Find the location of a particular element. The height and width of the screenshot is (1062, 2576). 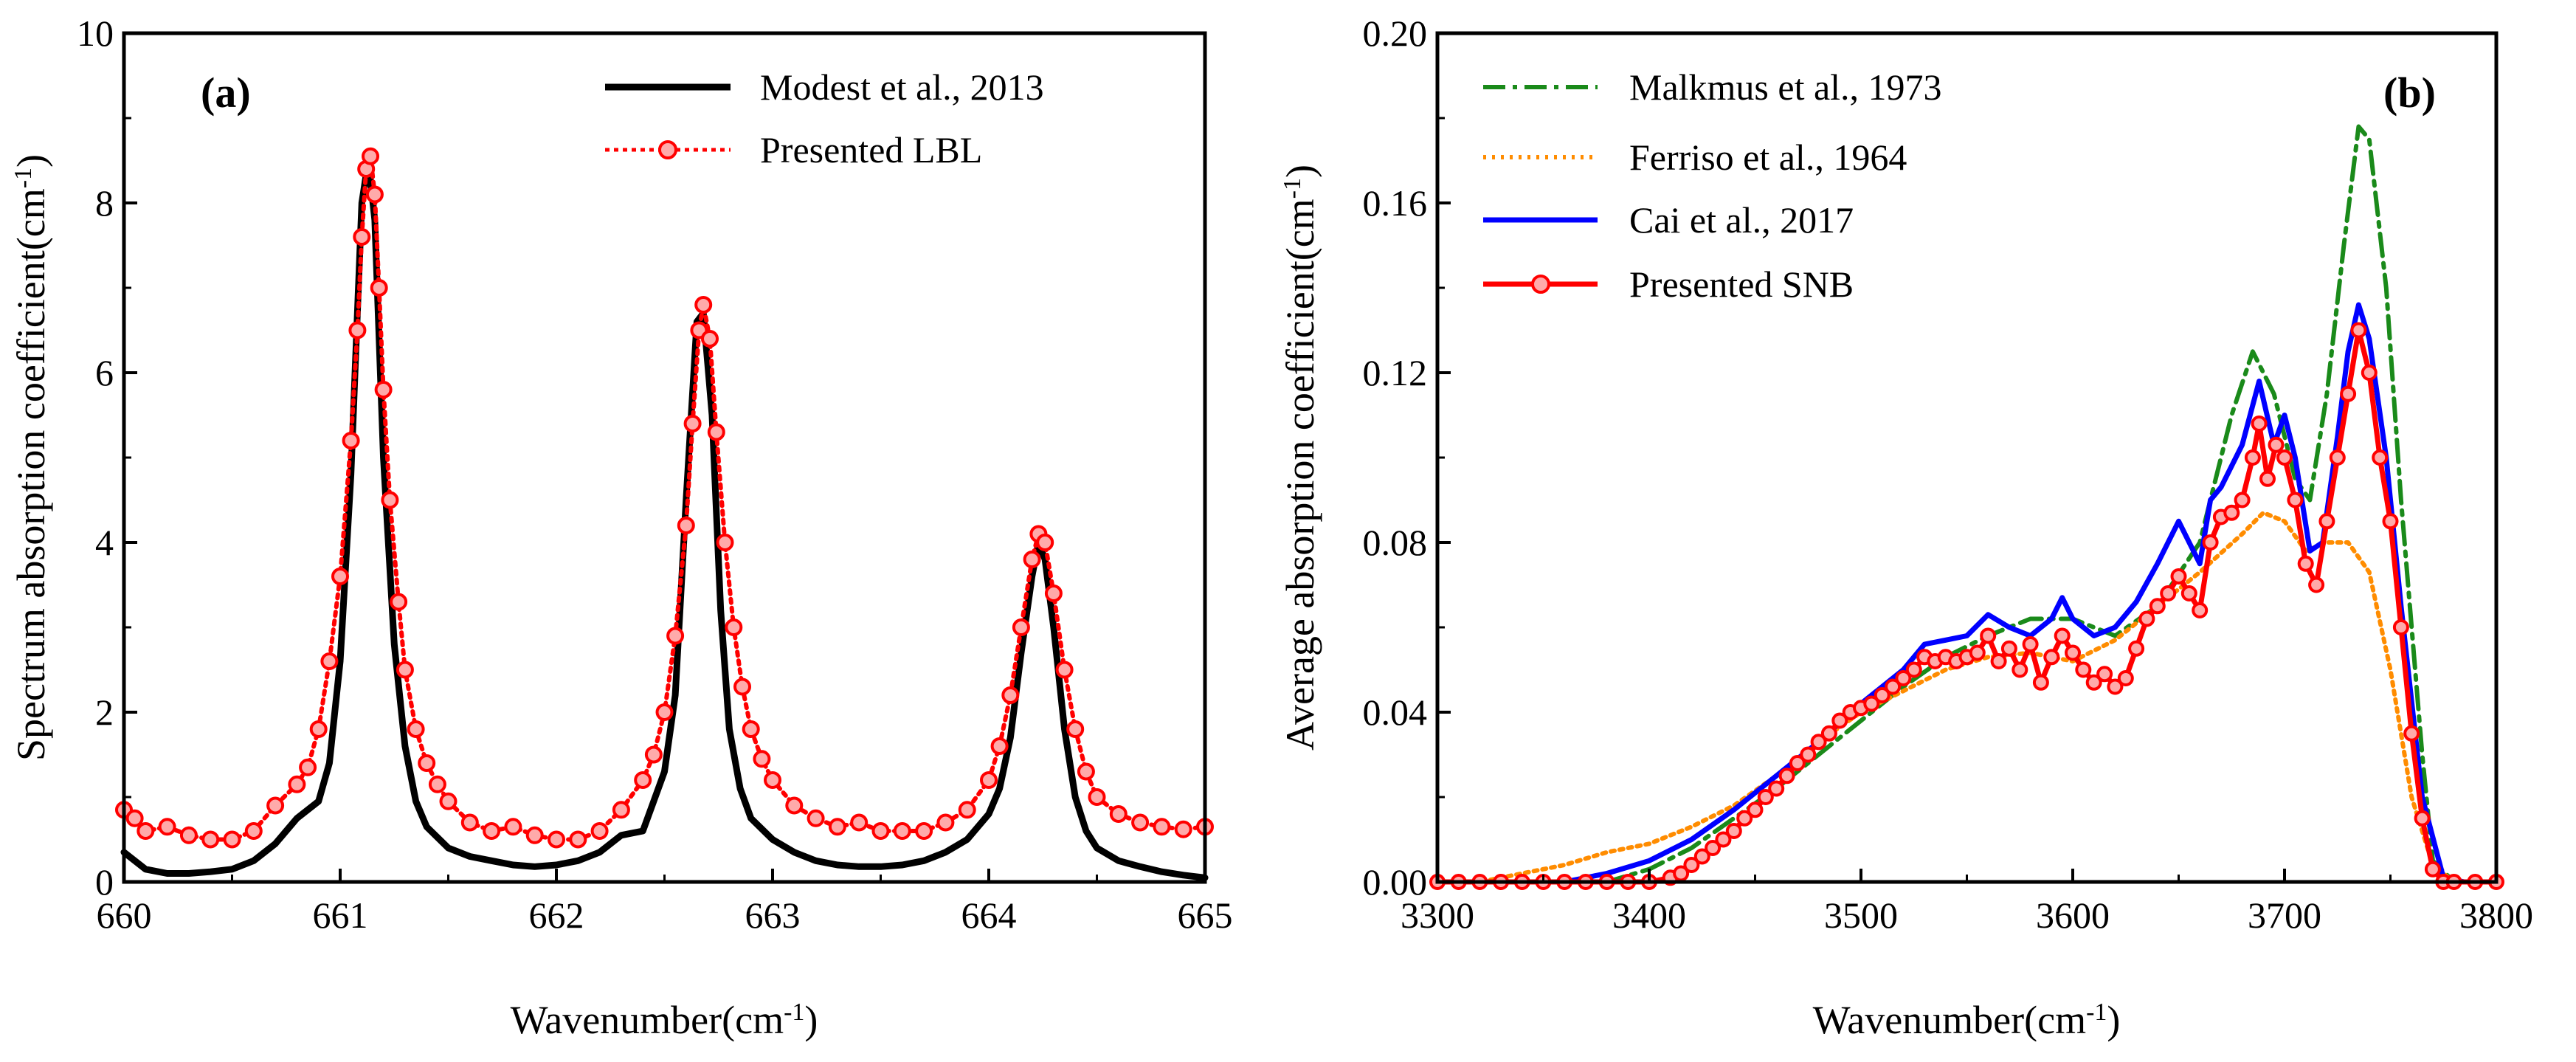

panel-b-y-axis-title: Average absorption coefficient(cm-1) is located at coordinates (1300, 458).